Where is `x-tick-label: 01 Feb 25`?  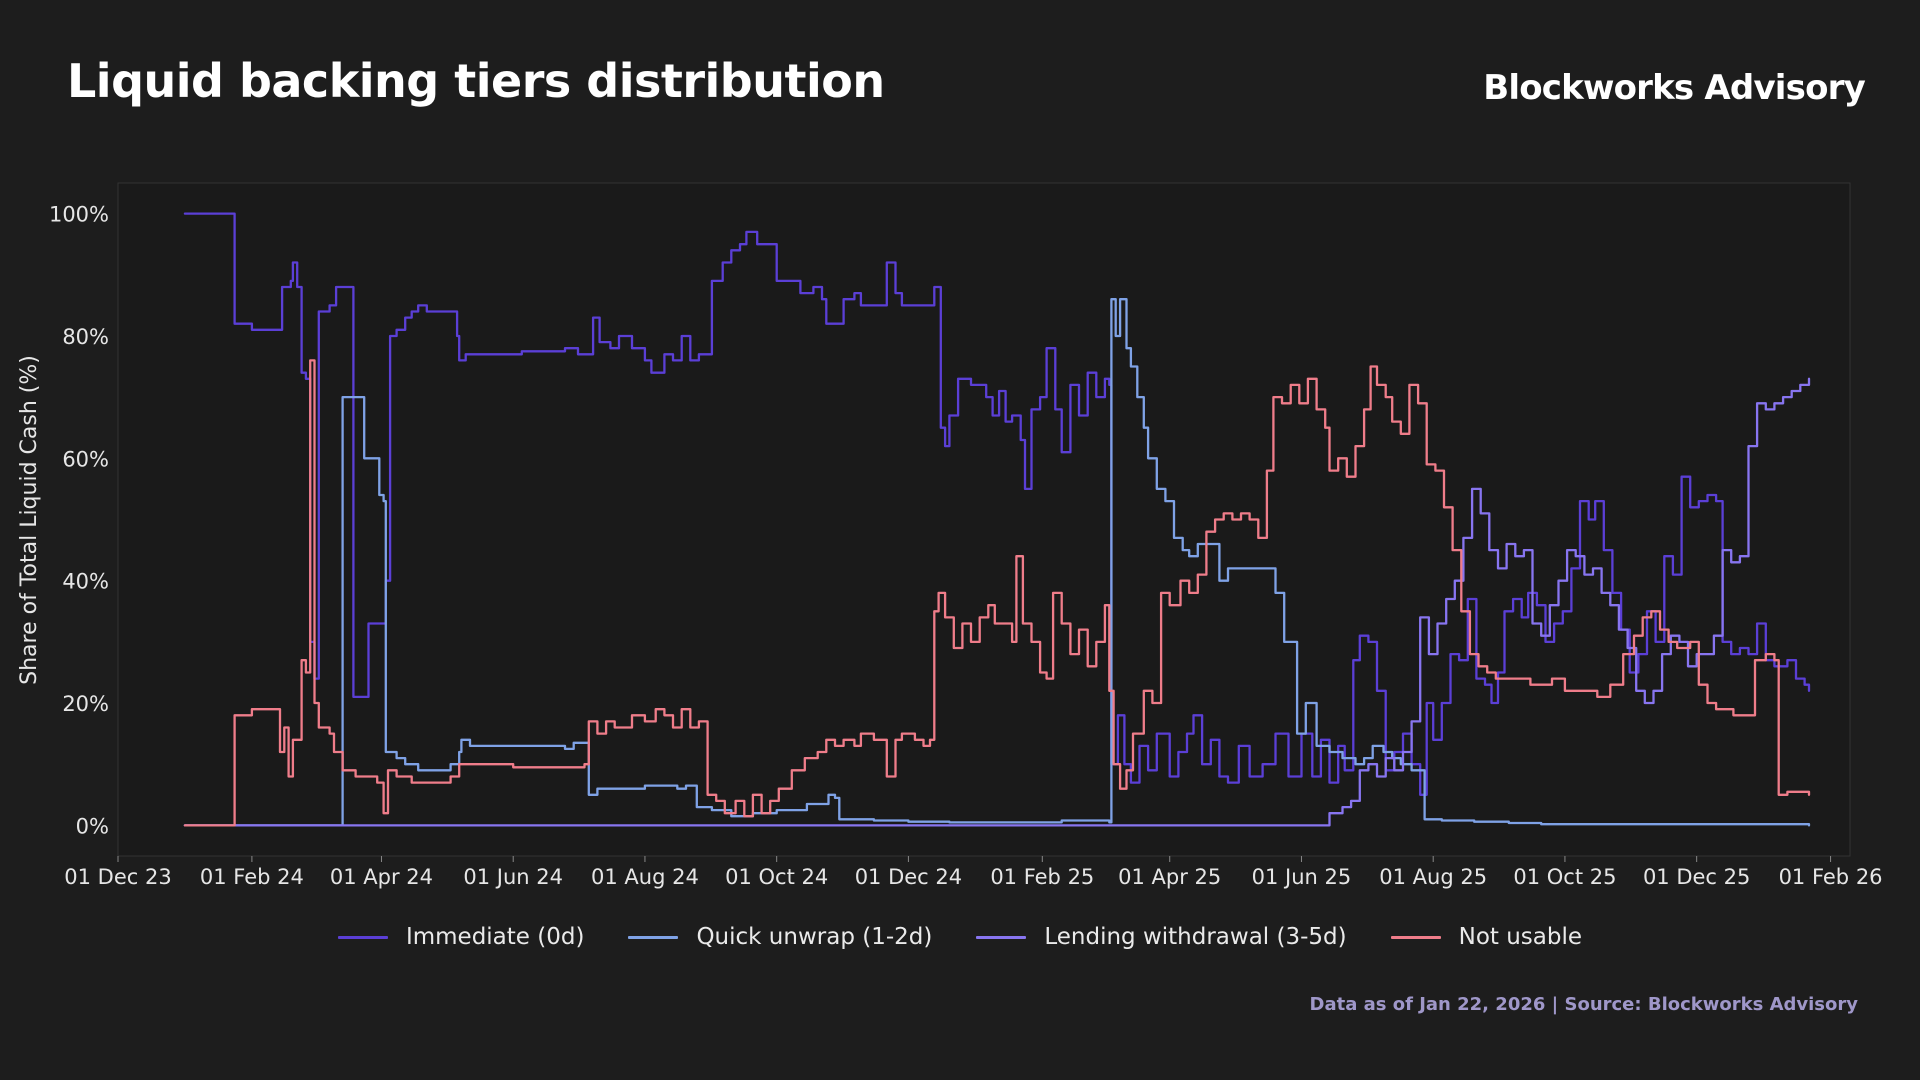
x-tick-label: 01 Feb 25 is located at coordinates (1042, 877).